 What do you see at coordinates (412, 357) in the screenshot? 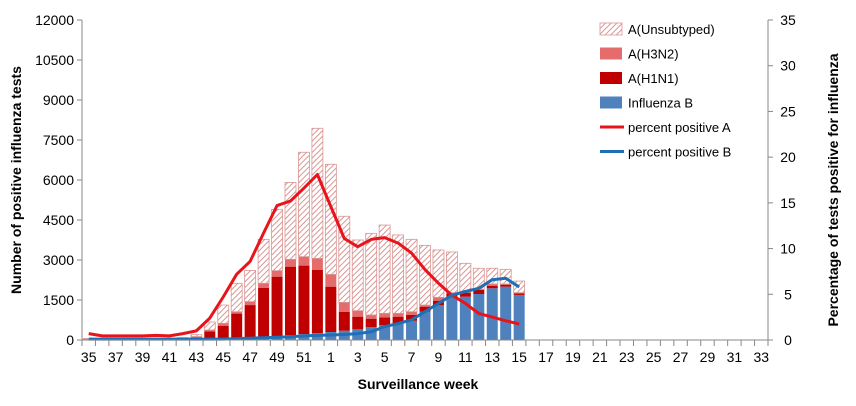
I see `x-tick-label: 7` at bounding box center [412, 357].